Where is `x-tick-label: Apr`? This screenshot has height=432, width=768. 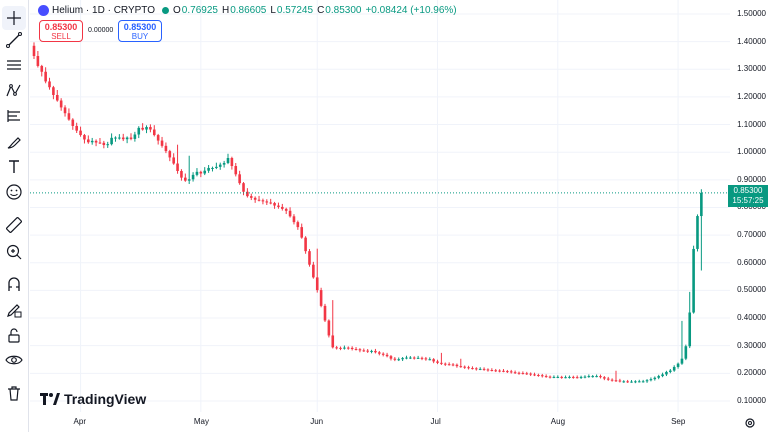 x-tick-label: Apr is located at coordinates (79, 421).